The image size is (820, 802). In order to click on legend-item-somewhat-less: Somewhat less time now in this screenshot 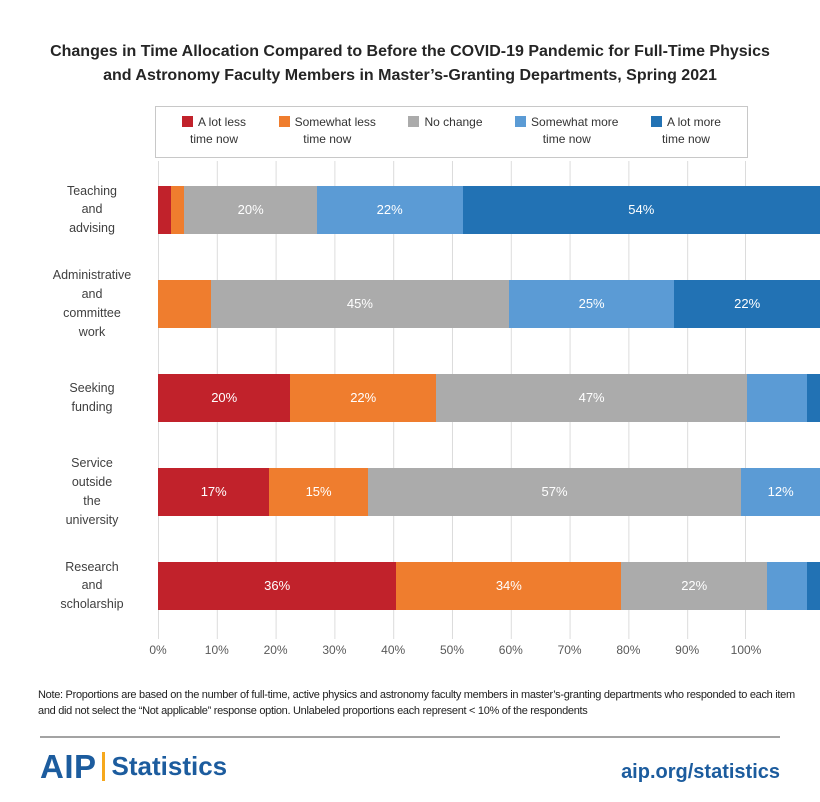, I will do `click(327, 131)`.